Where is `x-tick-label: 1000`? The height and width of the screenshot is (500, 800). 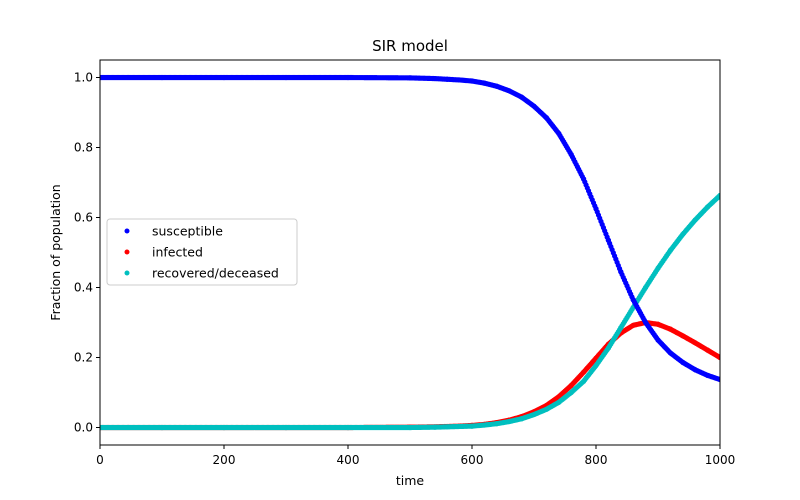
x-tick-label: 1000 is located at coordinates (720, 460).